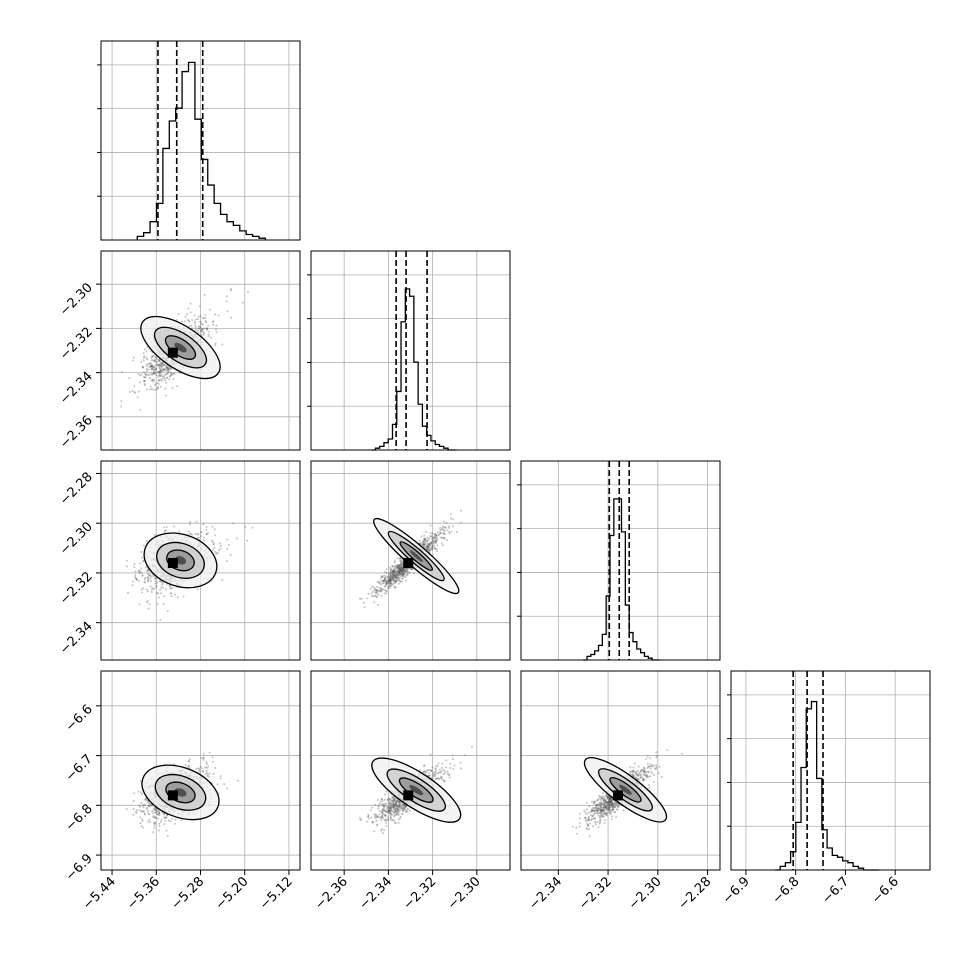 The width and height of the screenshot is (970, 970). What do you see at coordinates (408, 562) in the screenshot?
I see `density-peak` at bounding box center [408, 562].